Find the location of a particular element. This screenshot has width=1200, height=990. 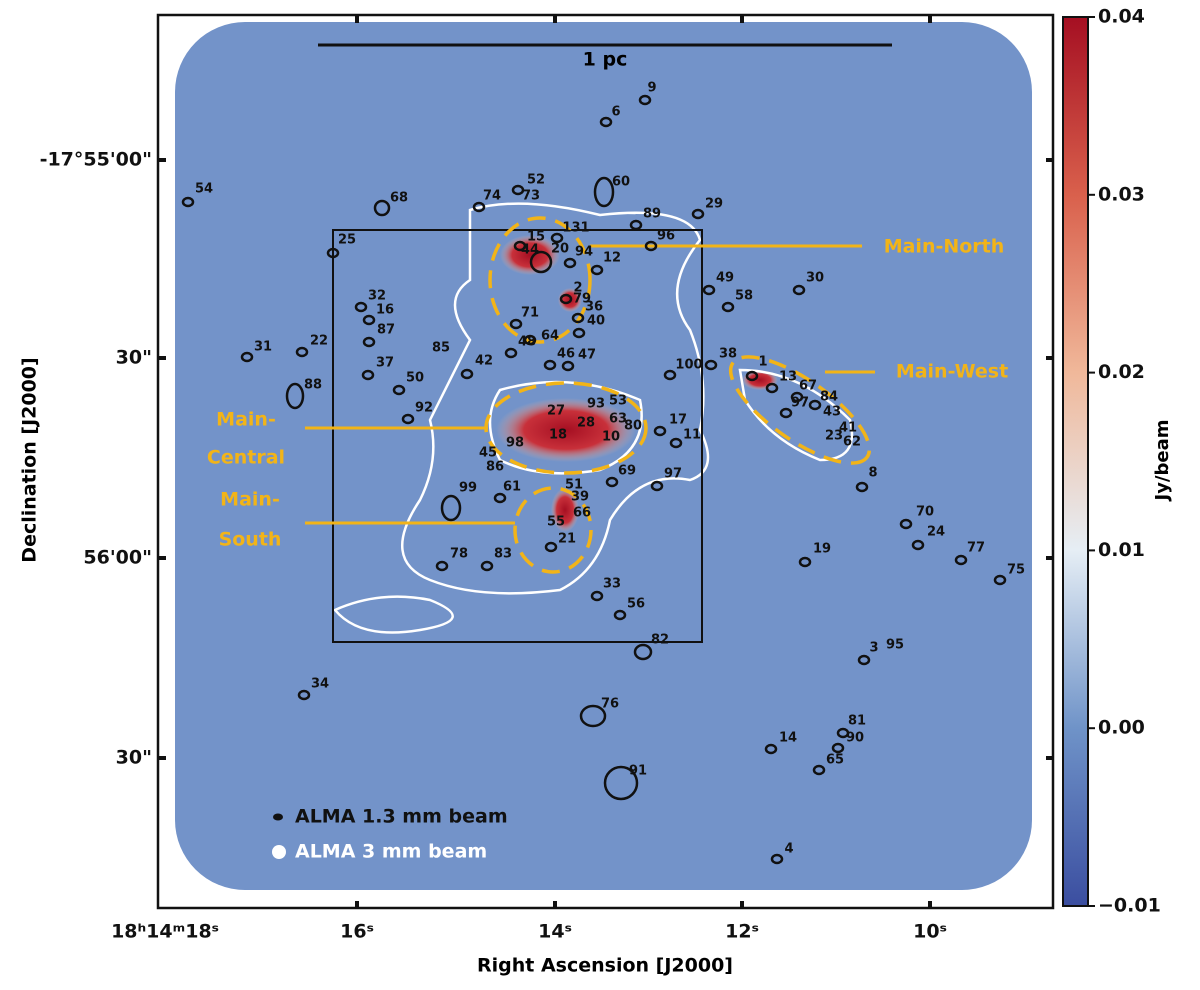

source-label: 54 is located at coordinates (204, 189).